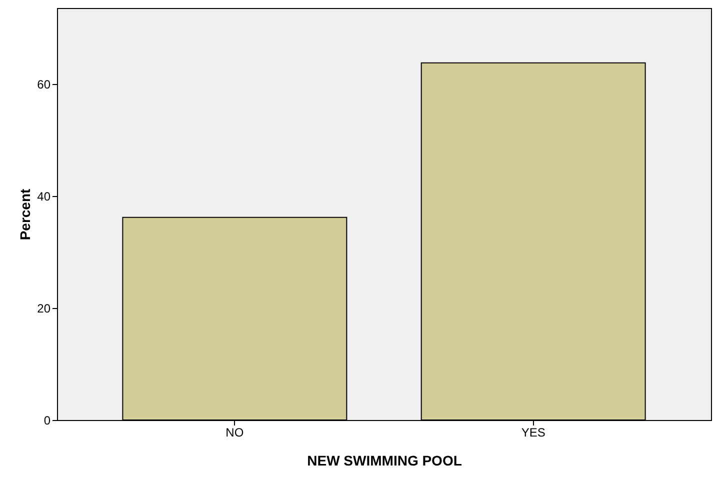  Describe the element at coordinates (44, 85) in the screenshot. I see `y-tick-label: 60` at that location.